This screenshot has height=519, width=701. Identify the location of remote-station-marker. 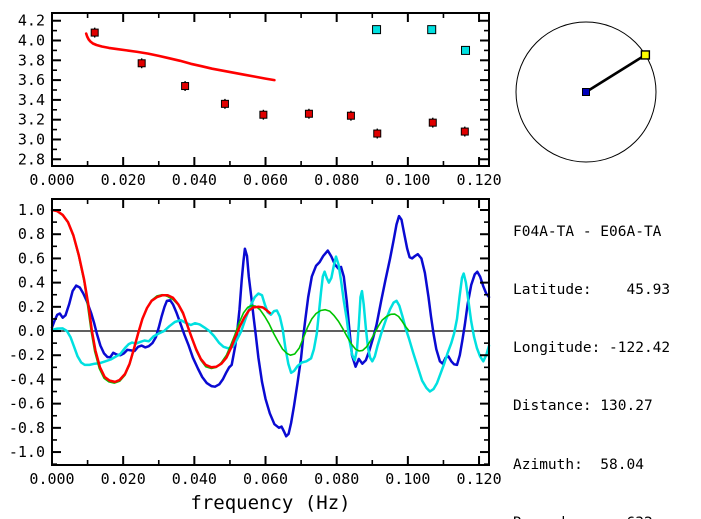
(645, 55).